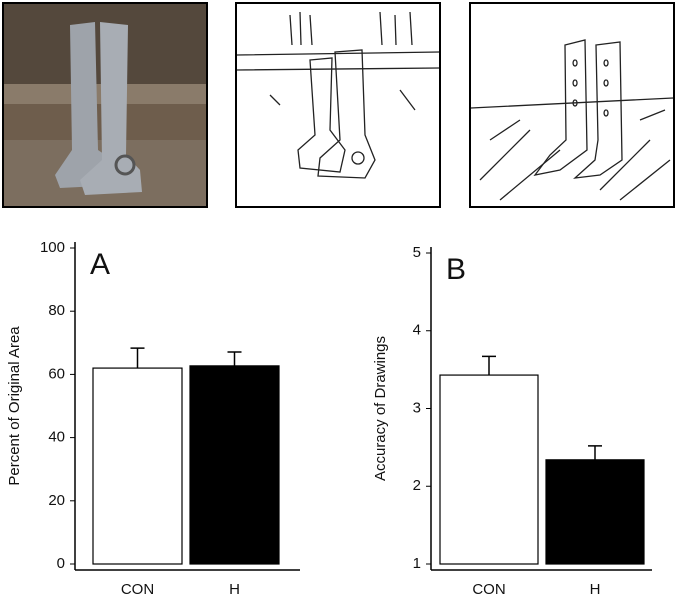 The width and height of the screenshot is (677, 603). Describe the element at coordinates (56, 437) in the screenshot. I see `y-tick-label: 40` at that location.